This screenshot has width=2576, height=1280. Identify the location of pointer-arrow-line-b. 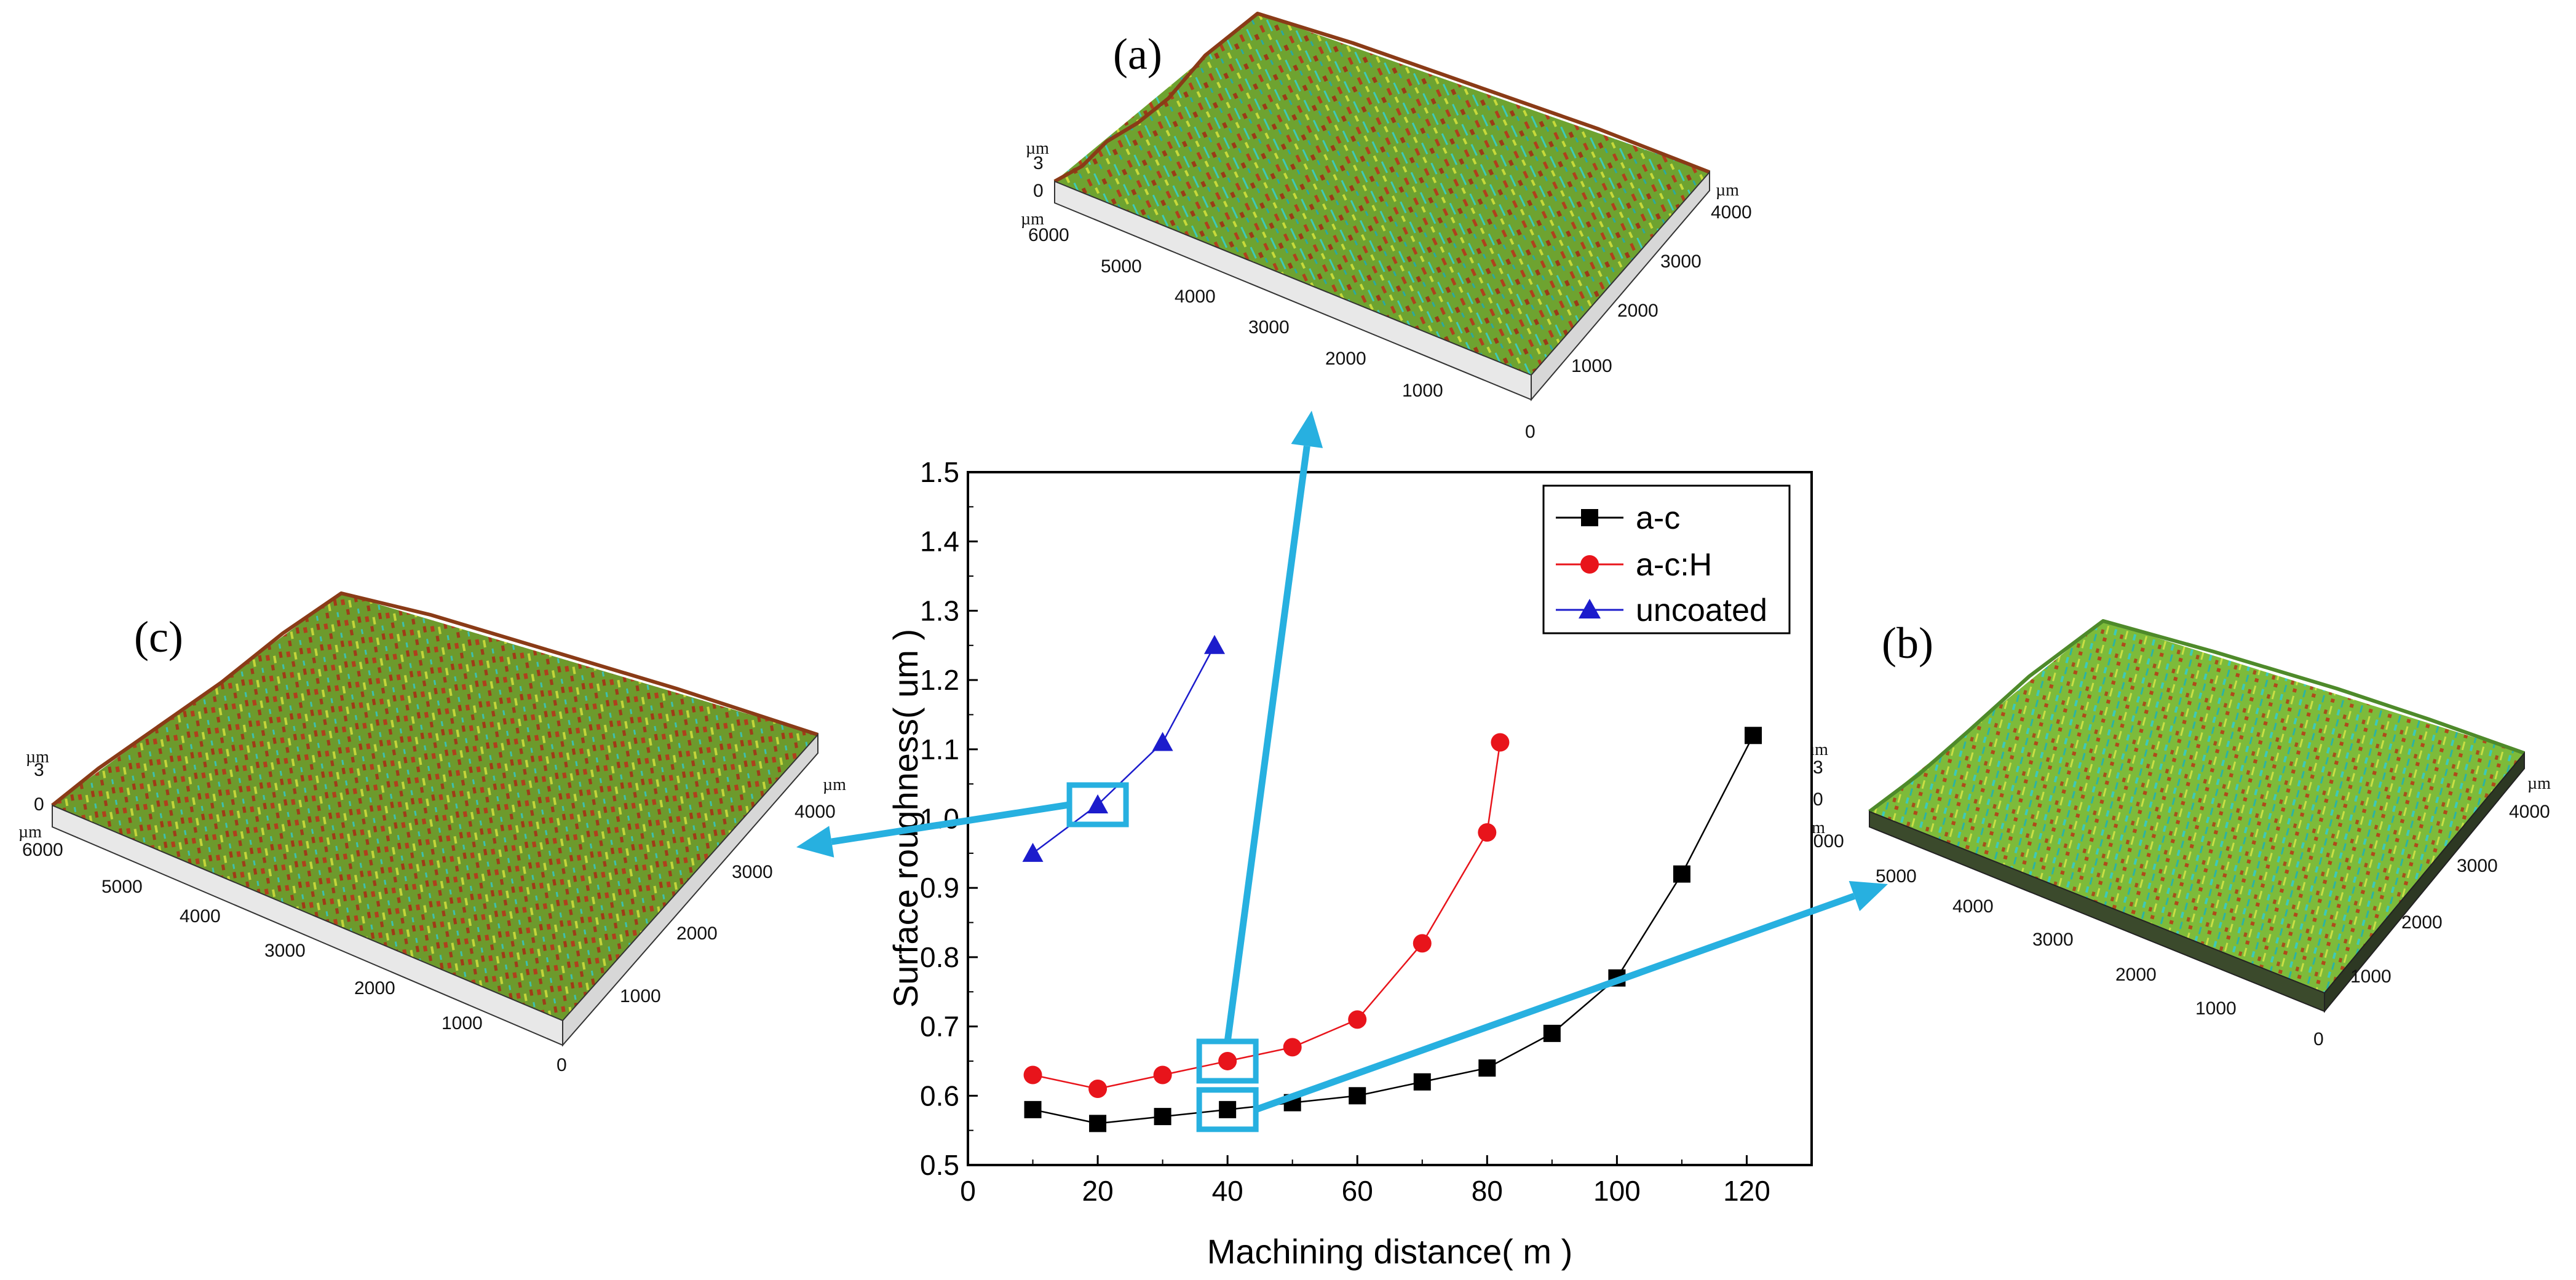
(1555, 1003).